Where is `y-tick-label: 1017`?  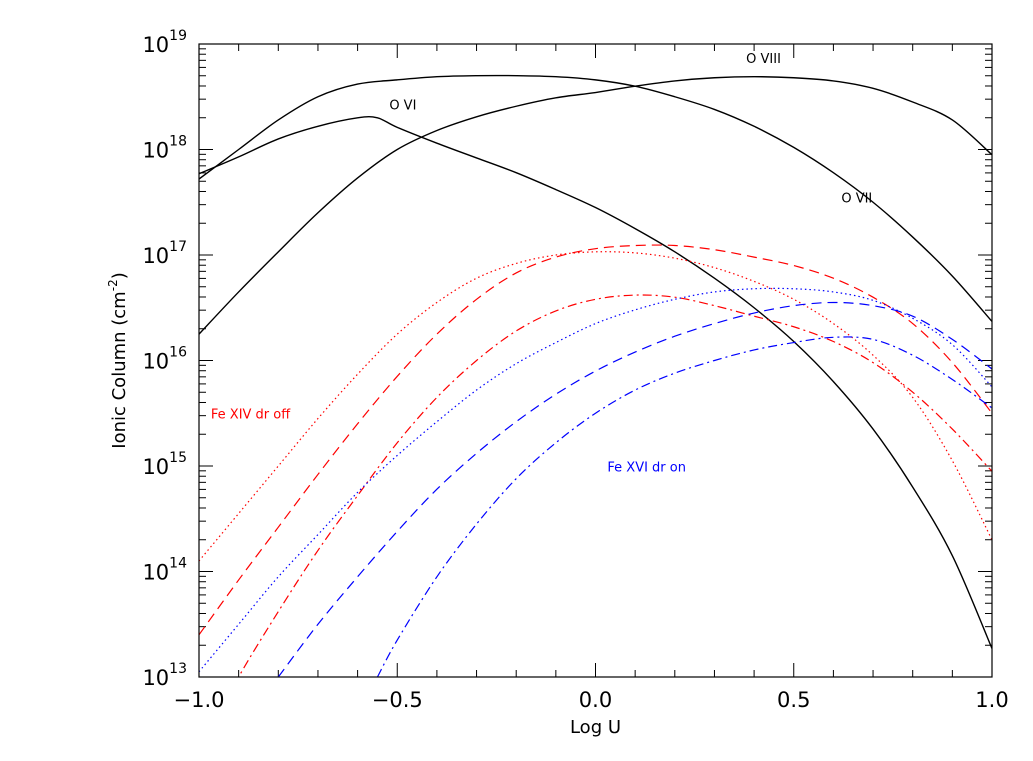
y-tick-label: 1017 is located at coordinates (164, 253).